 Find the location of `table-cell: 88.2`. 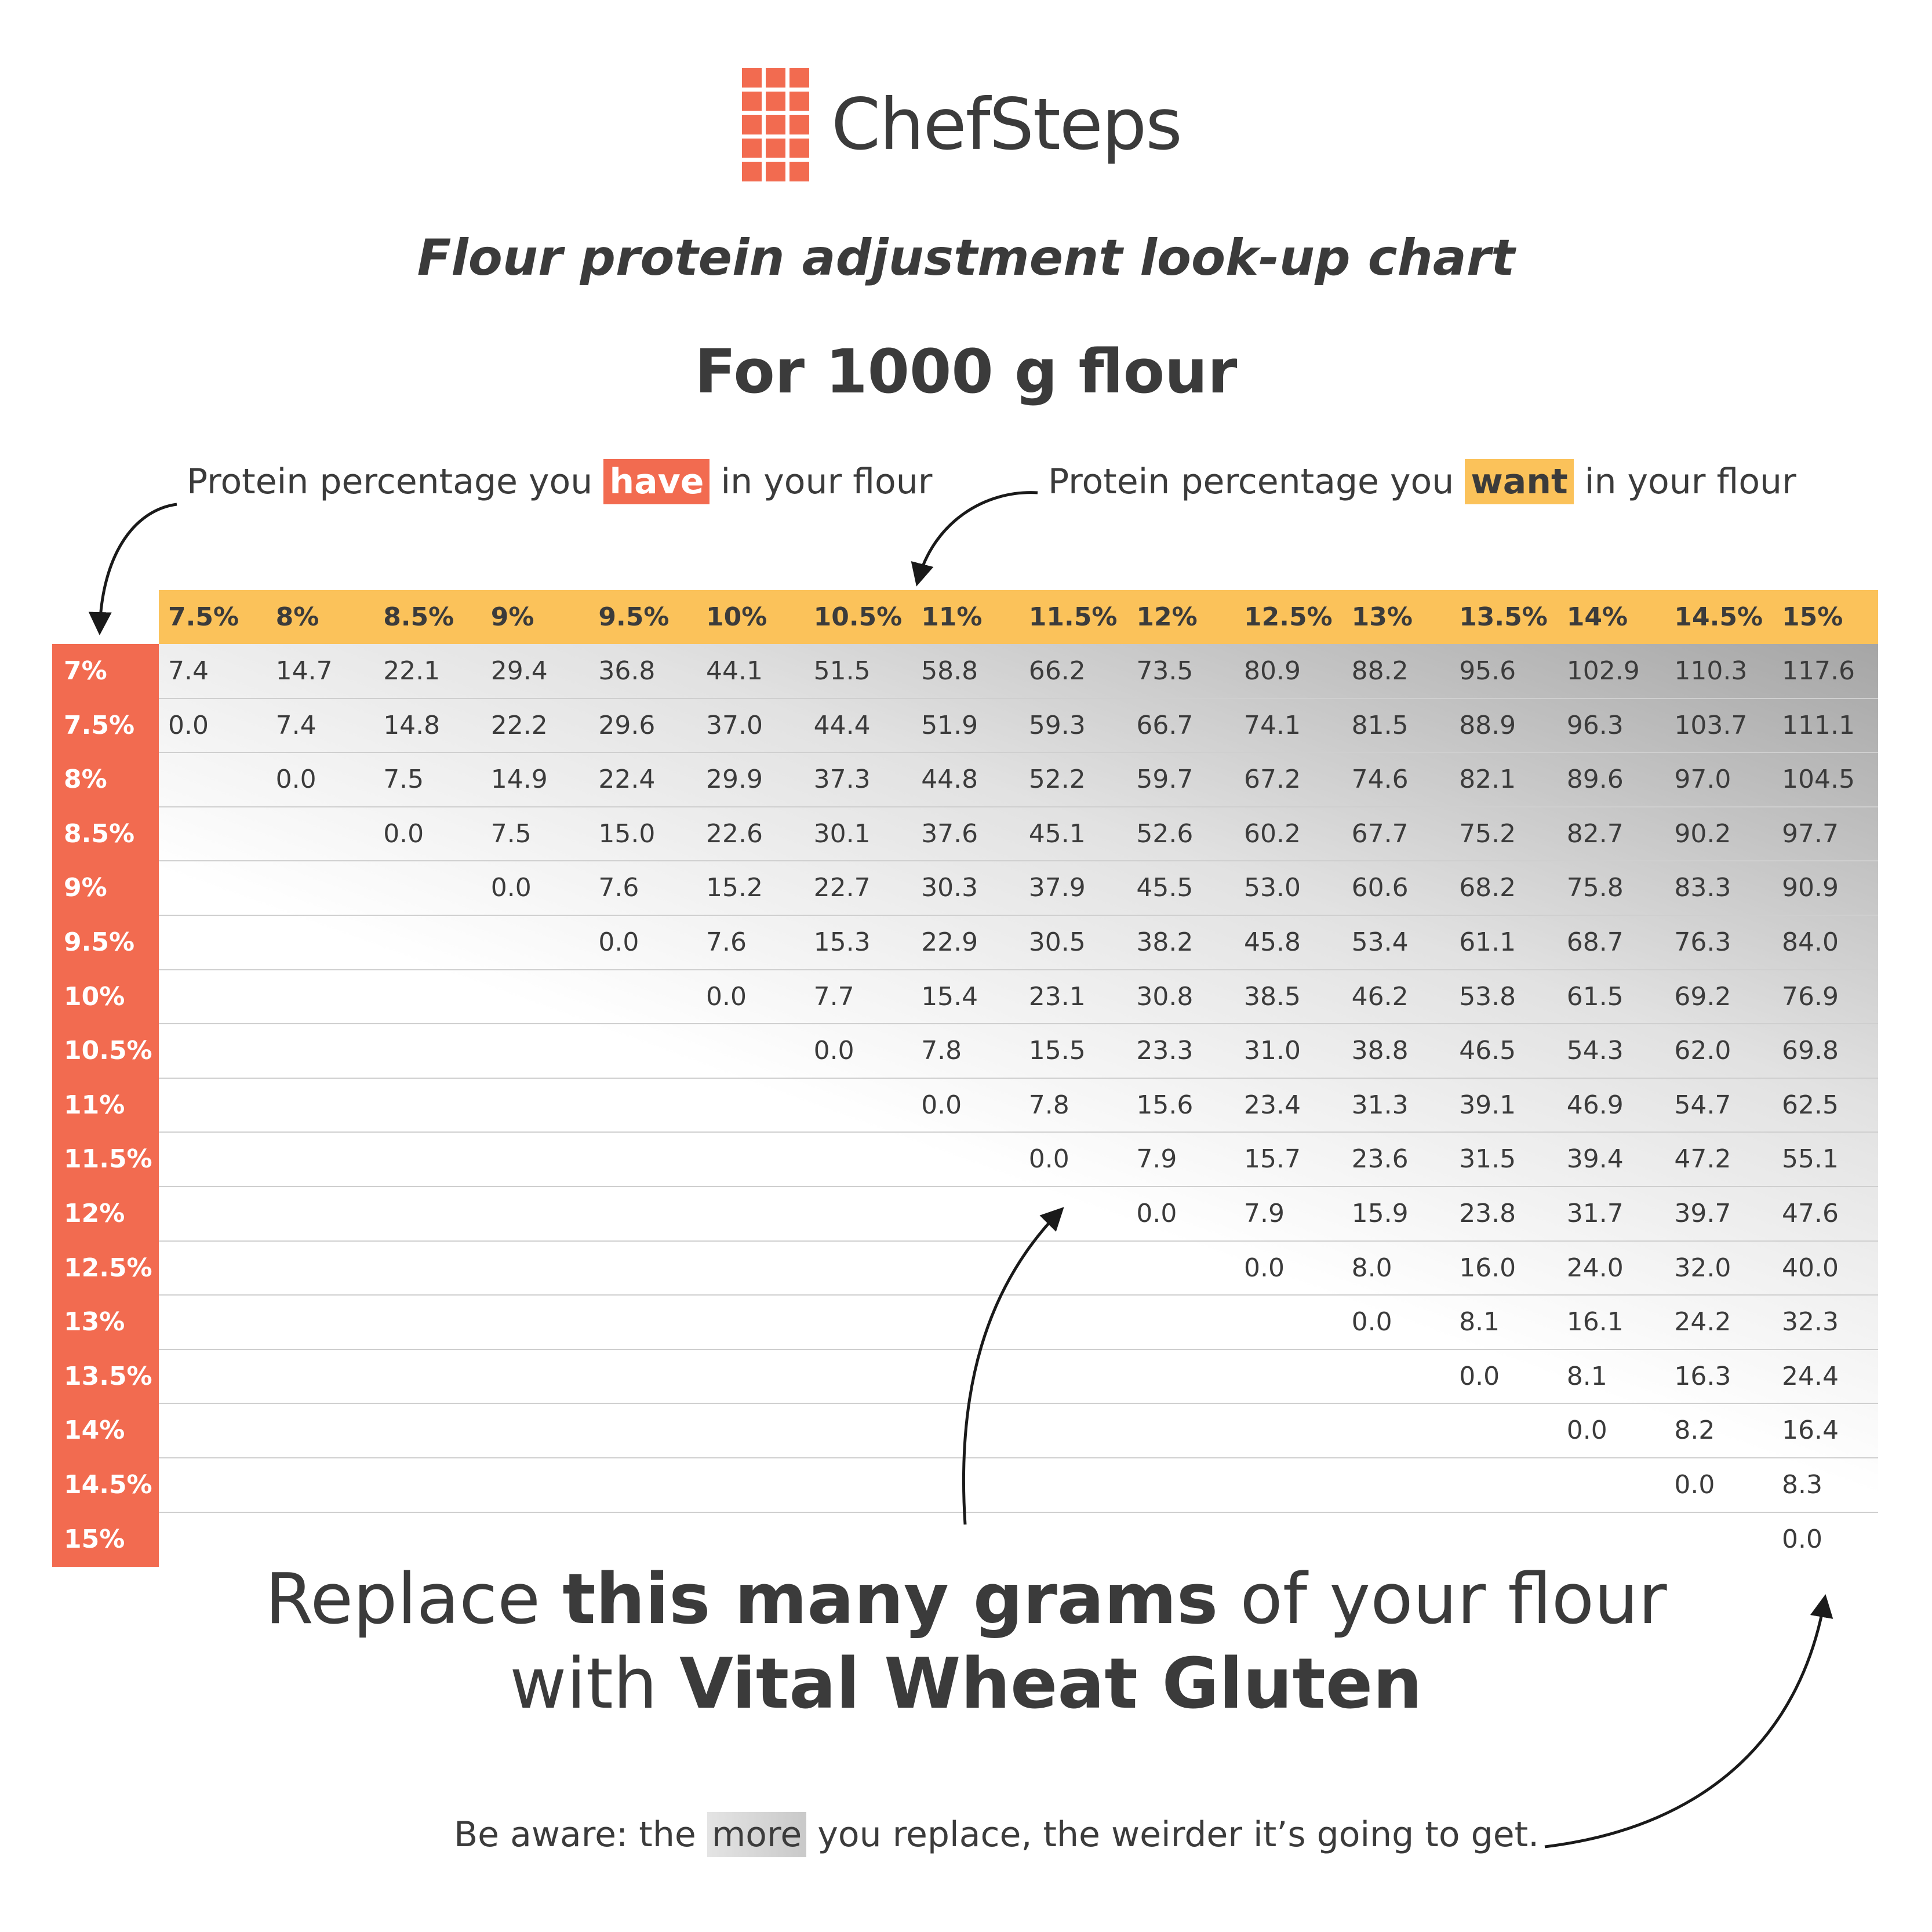

table-cell: 88.2 is located at coordinates (1380, 671).